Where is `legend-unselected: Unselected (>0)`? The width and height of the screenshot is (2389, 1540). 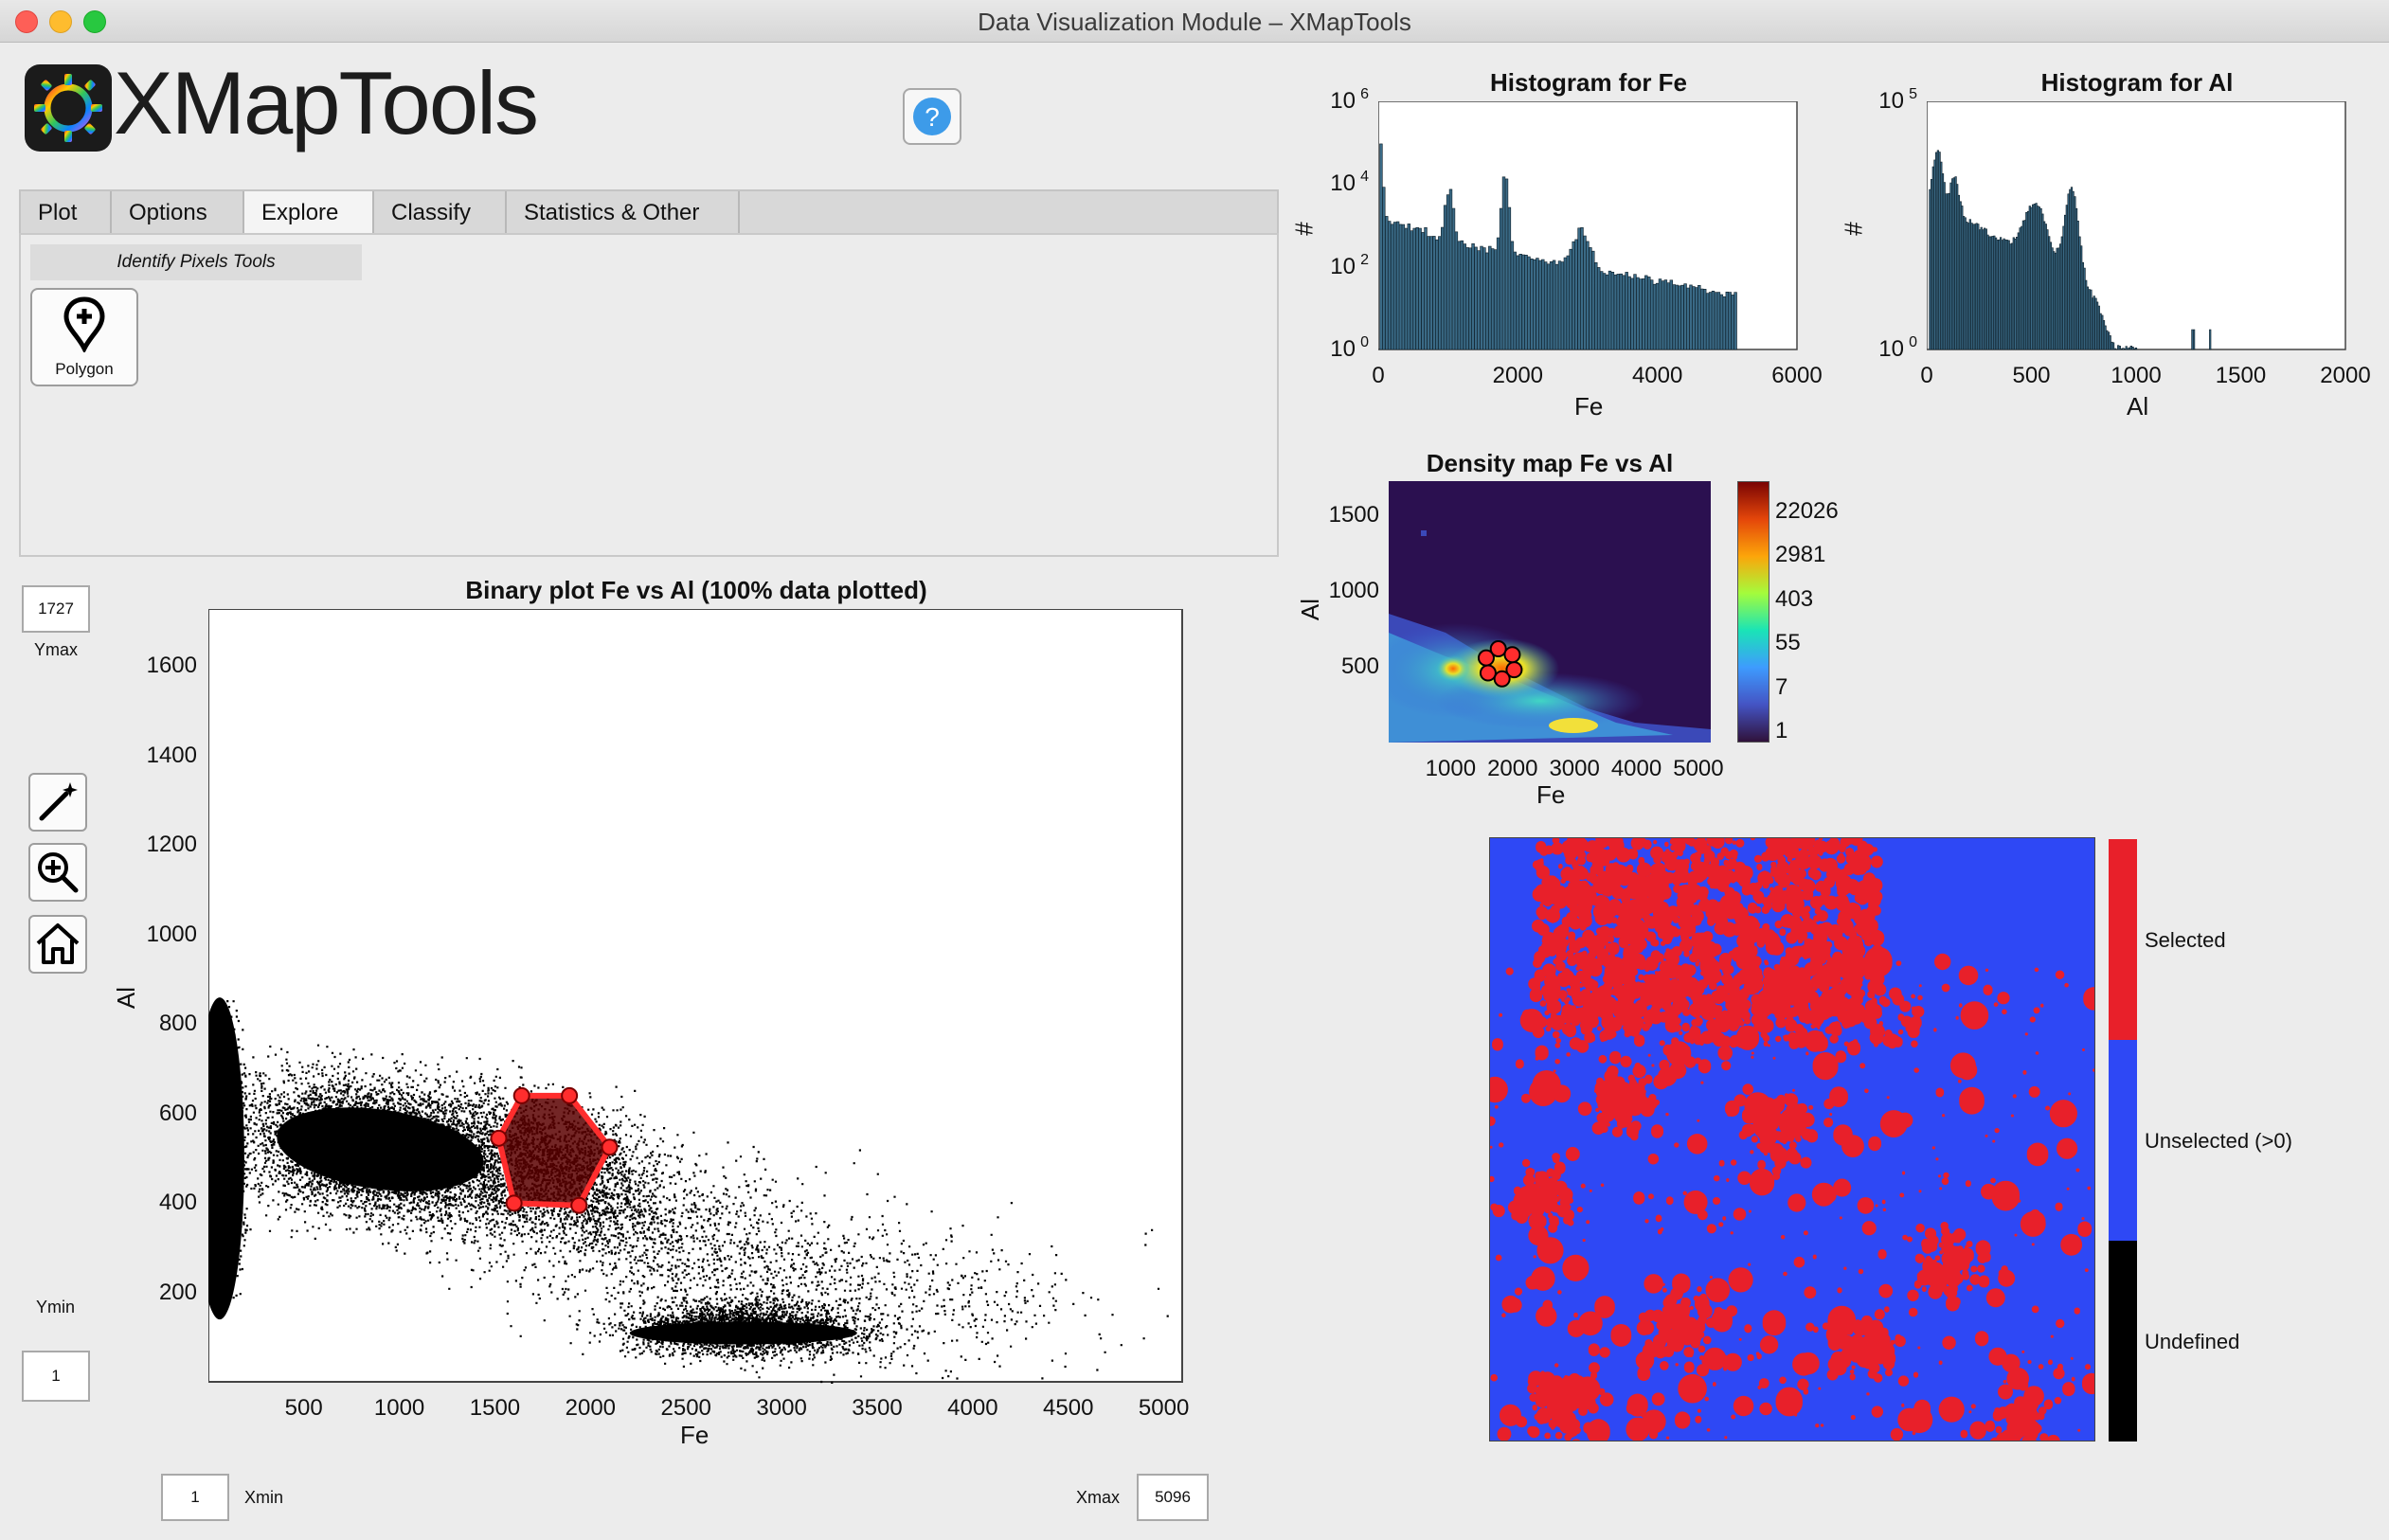 legend-unselected: Unselected (>0) is located at coordinates (2218, 1141).